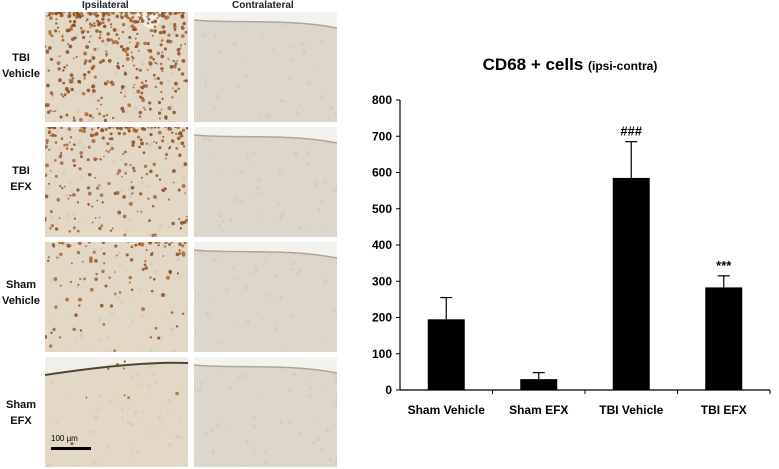 The width and height of the screenshot is (779, 469). Describe the element at coordinates (382, 318) in the screenshot. I see `y-tick-label: 200` at that location.